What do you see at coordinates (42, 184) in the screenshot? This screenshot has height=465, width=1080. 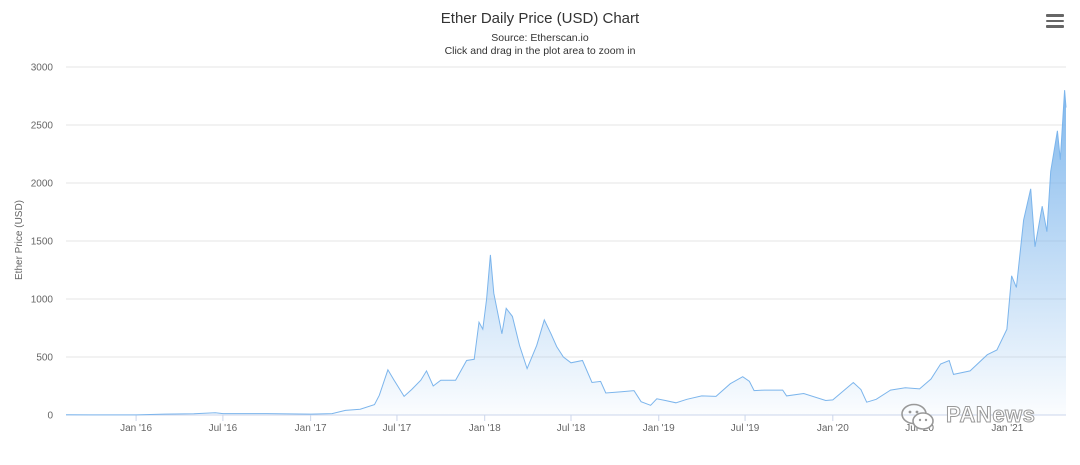 I see `y-tick-label: 2000` at bounding box center [42, 184].